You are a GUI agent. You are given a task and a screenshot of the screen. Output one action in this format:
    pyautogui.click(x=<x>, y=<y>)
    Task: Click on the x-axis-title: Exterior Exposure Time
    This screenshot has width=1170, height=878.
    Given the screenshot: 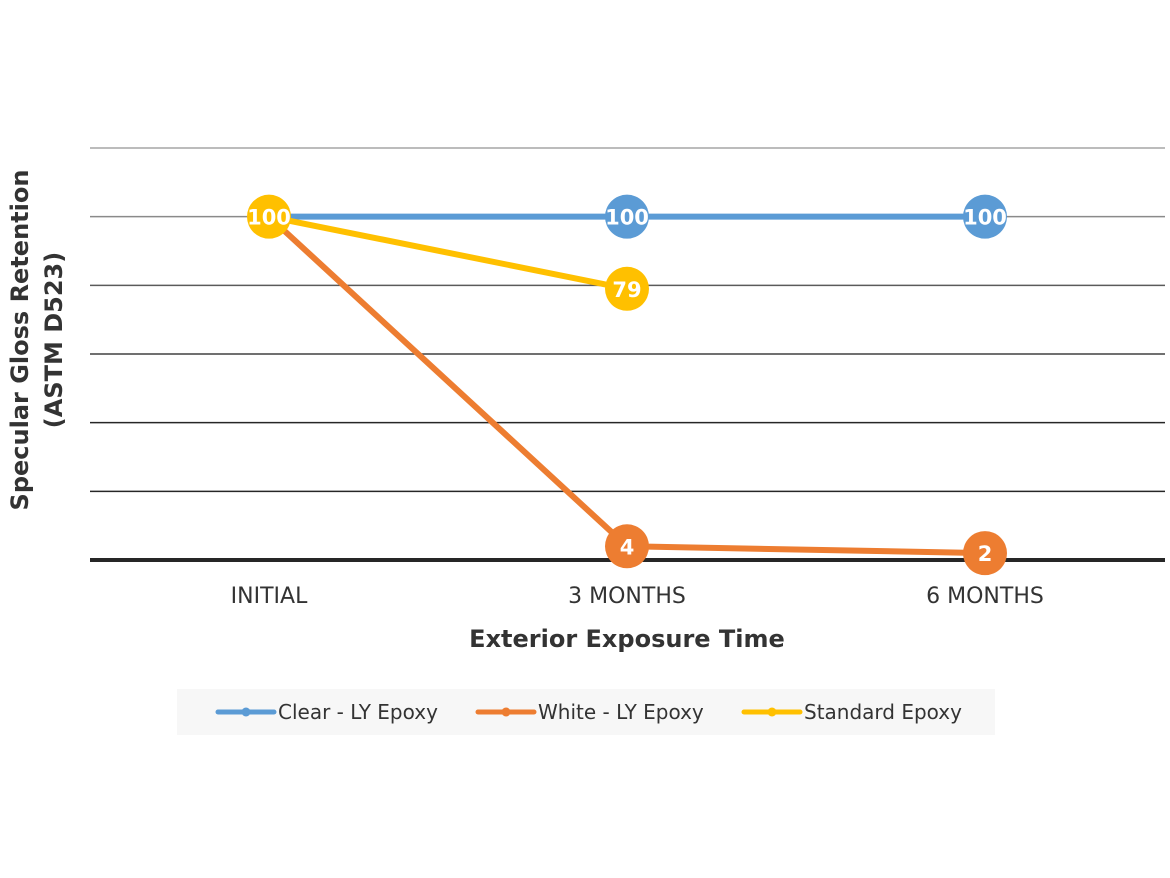 What is the action you would take?
    pyautogui.click(x=627, y=639)
    